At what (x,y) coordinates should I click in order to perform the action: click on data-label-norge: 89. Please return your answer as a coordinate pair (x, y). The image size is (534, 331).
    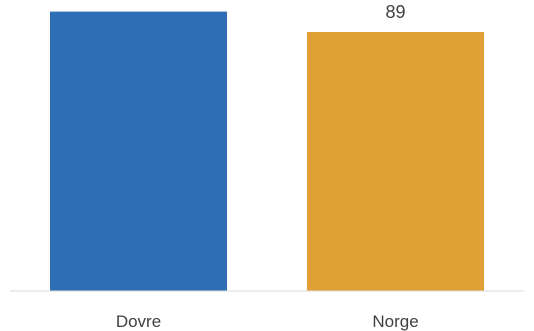
    Looking at the image, I should click on (395, 12).